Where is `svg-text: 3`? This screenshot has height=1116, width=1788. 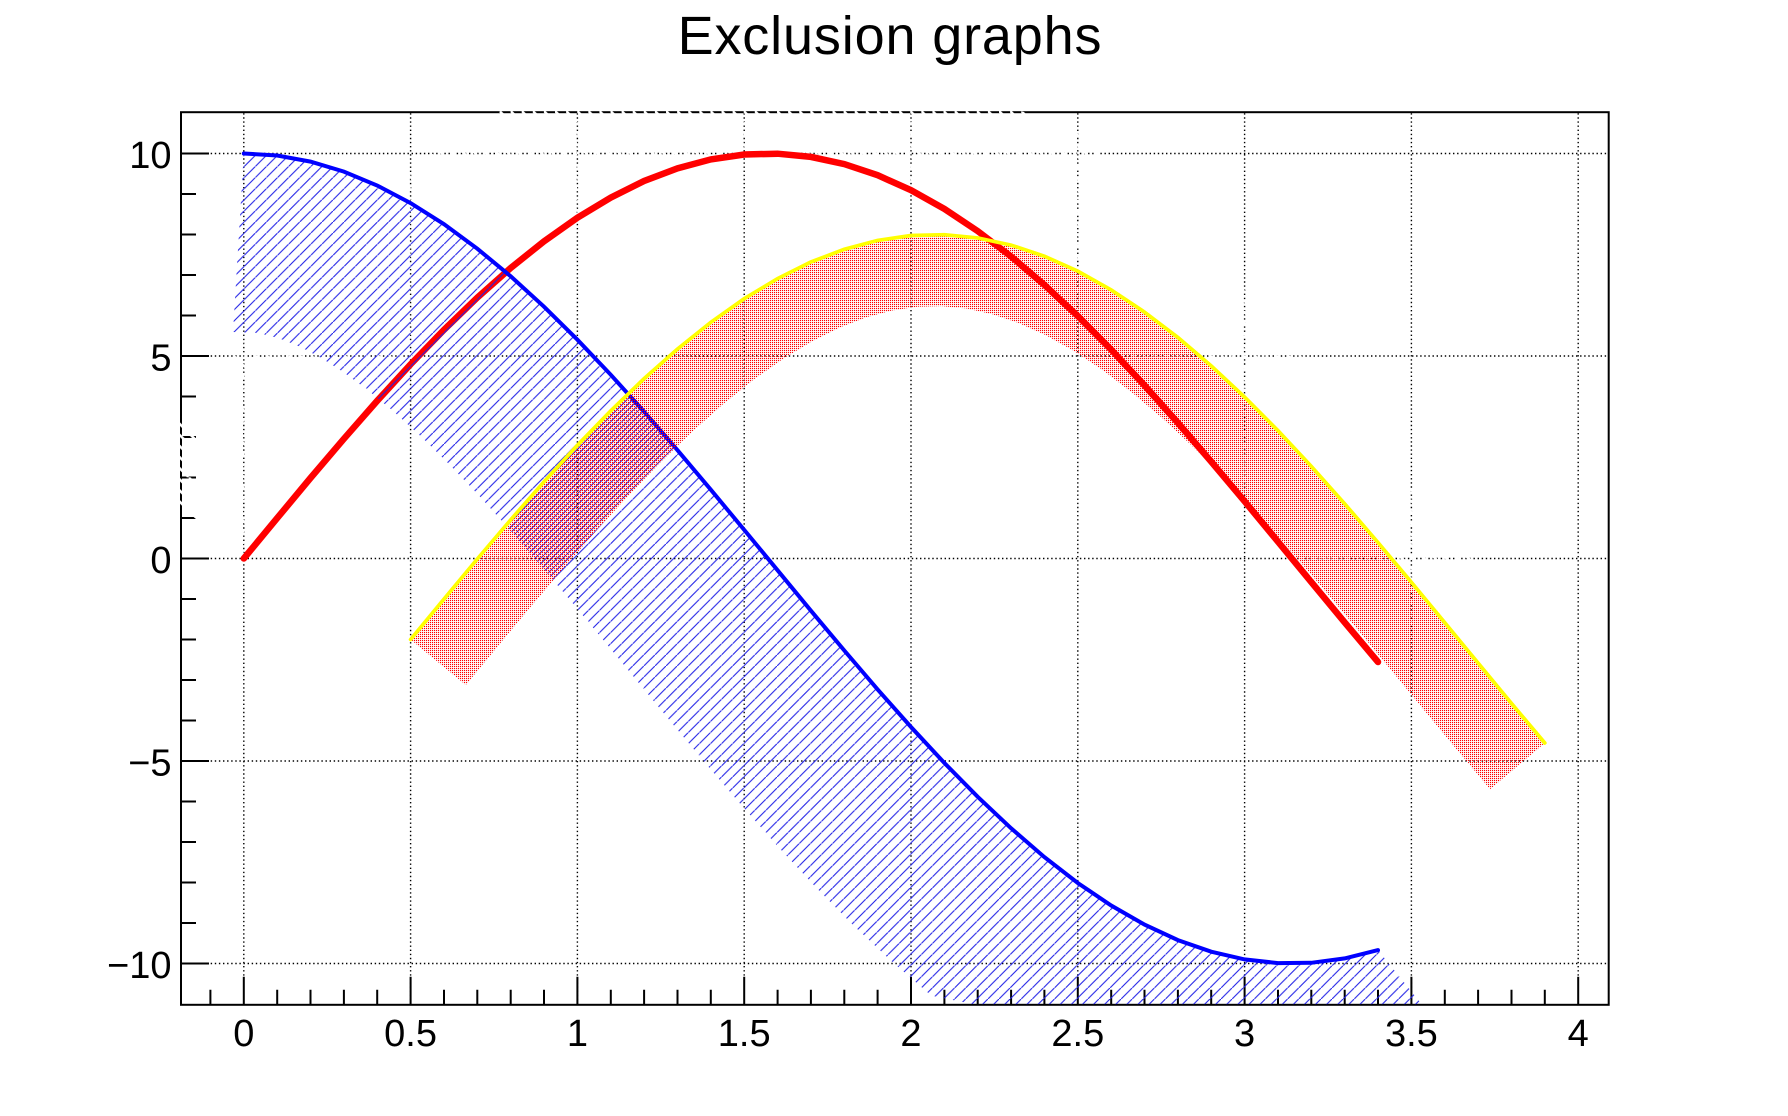 svg-text: 3 is located at coordinates (1244, 1034).